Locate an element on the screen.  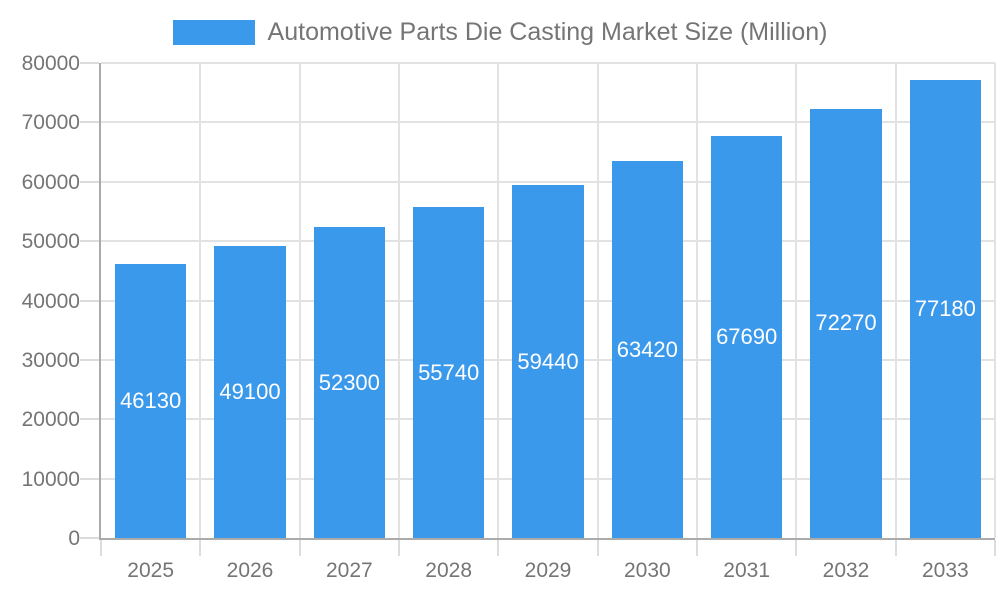
bar-value-label: 55740 is located at coordinates (449, 372).